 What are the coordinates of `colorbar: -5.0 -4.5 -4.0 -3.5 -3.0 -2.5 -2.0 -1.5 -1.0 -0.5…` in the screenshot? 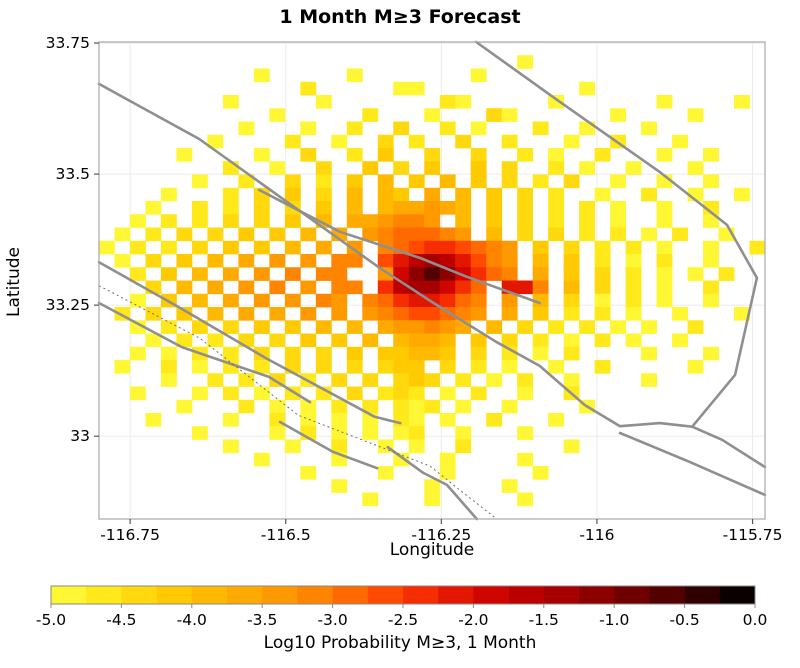 It's located at (401, 607).